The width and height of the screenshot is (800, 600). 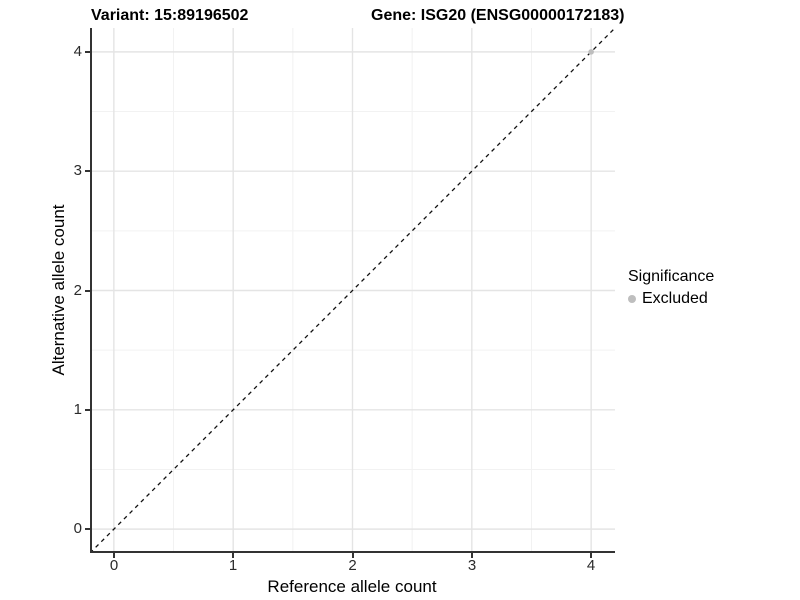 What do you see at coordinates (352, 565) in the screenshot?
I see `x-tick-label: 2` at bounding box center [352, 565].